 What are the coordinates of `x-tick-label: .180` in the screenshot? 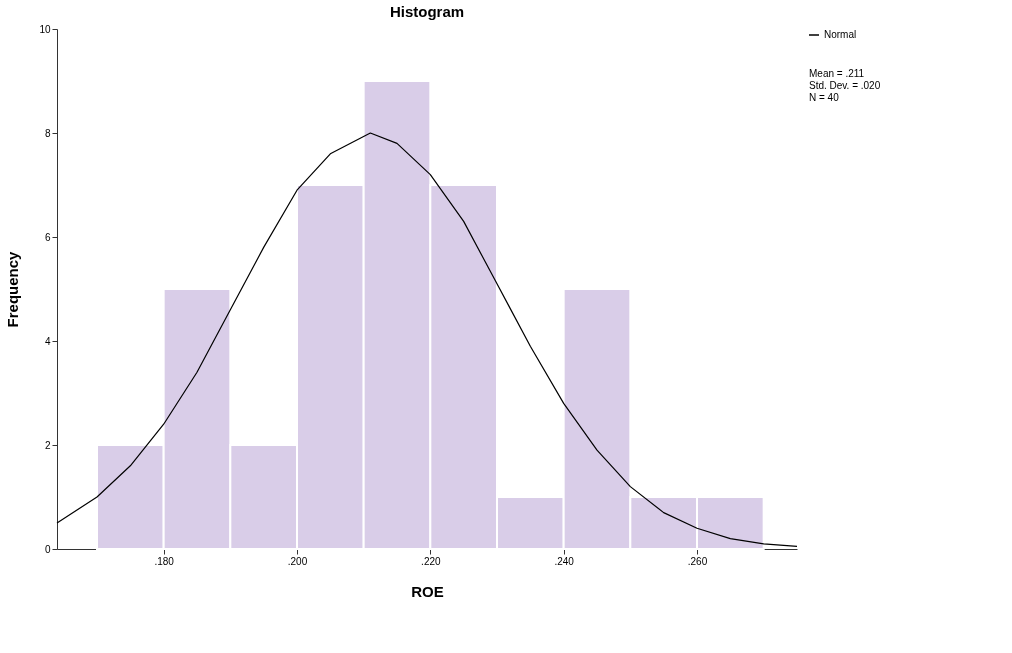 It's located at (164, 561).